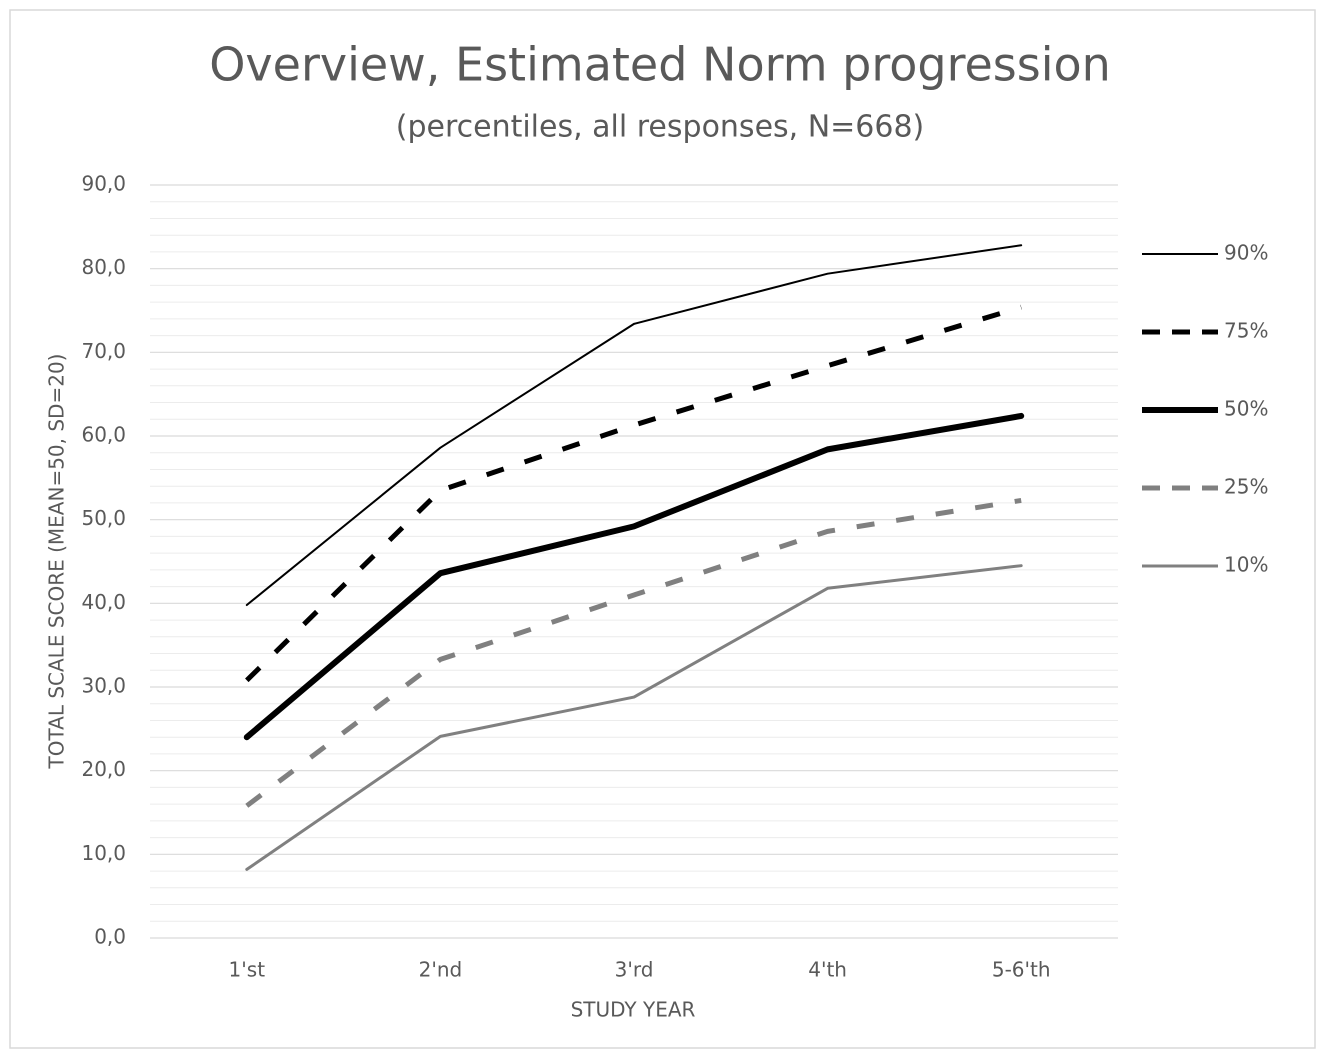 The width and height of the screenshot is (1318, 1053). Describe the element at coordinates (103, 518) in the screenshot. I see `y-tick-label: 50,0` at that location.